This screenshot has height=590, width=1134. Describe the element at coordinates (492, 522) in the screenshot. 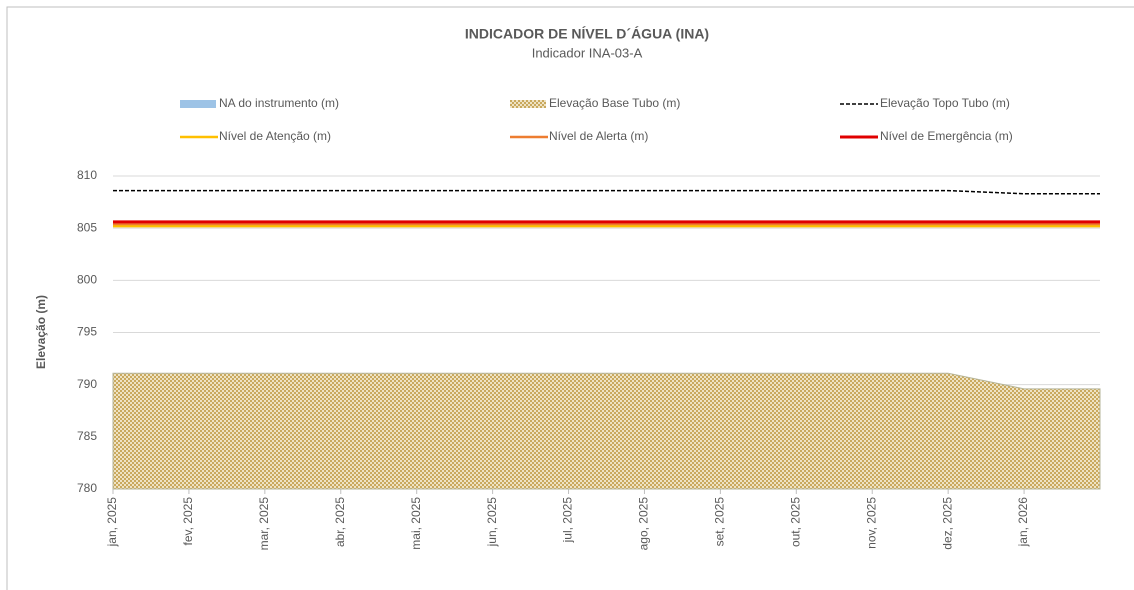

I see `x-tick-label: jun, 2025` at that location.